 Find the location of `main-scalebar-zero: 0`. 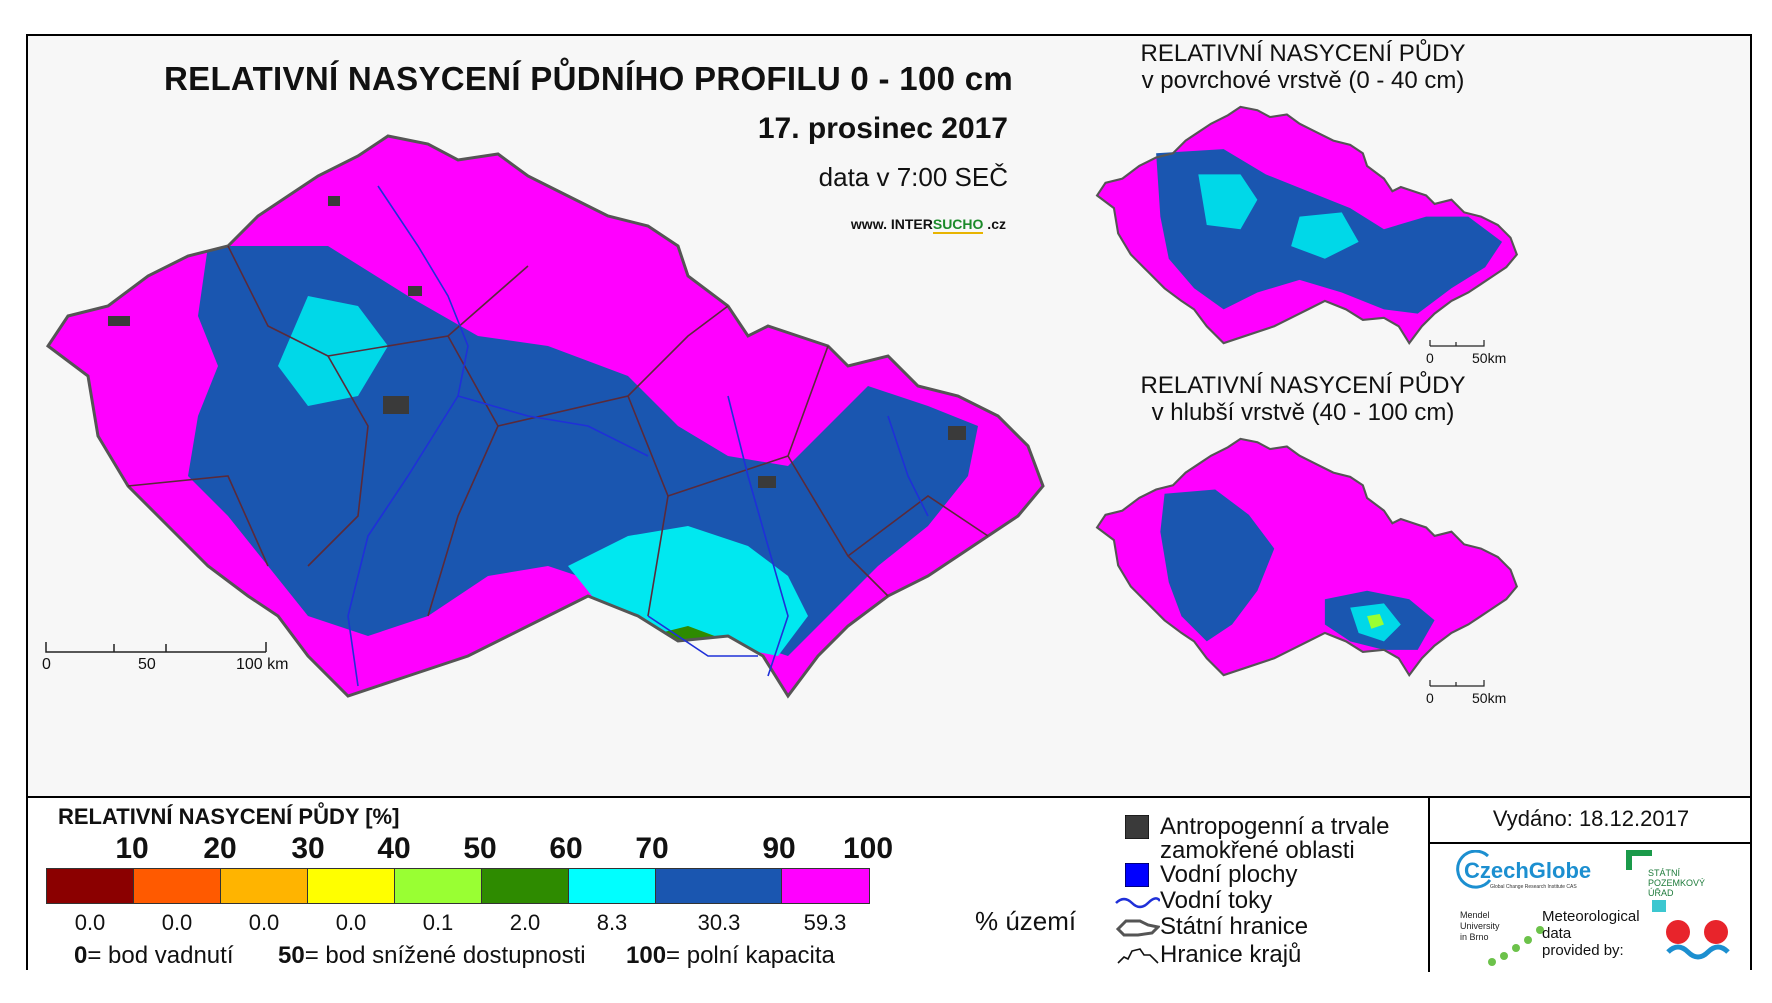

main-scalebar-zero: 0 is located at coordinates (46, 664).